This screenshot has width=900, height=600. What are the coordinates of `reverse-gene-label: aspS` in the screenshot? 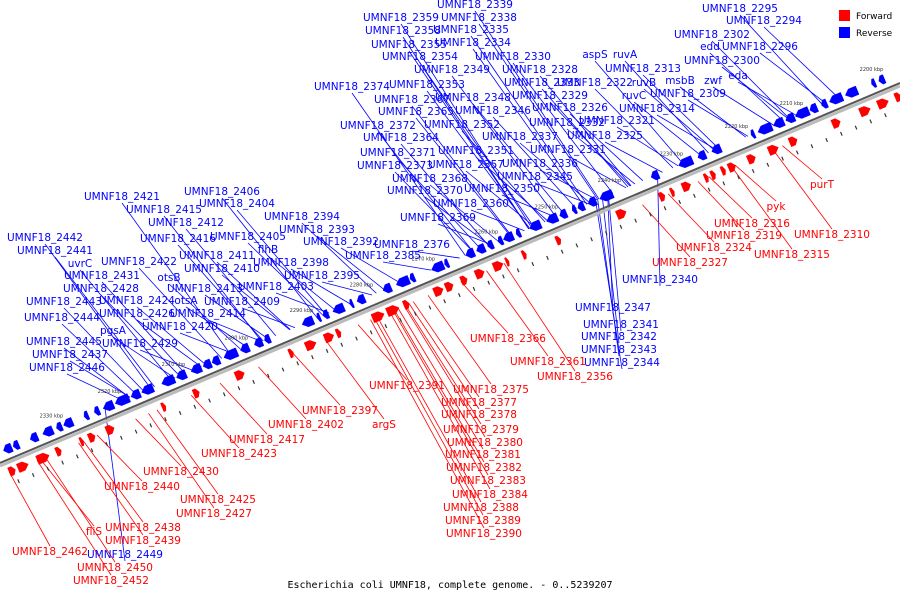 It's located at (595, 55).